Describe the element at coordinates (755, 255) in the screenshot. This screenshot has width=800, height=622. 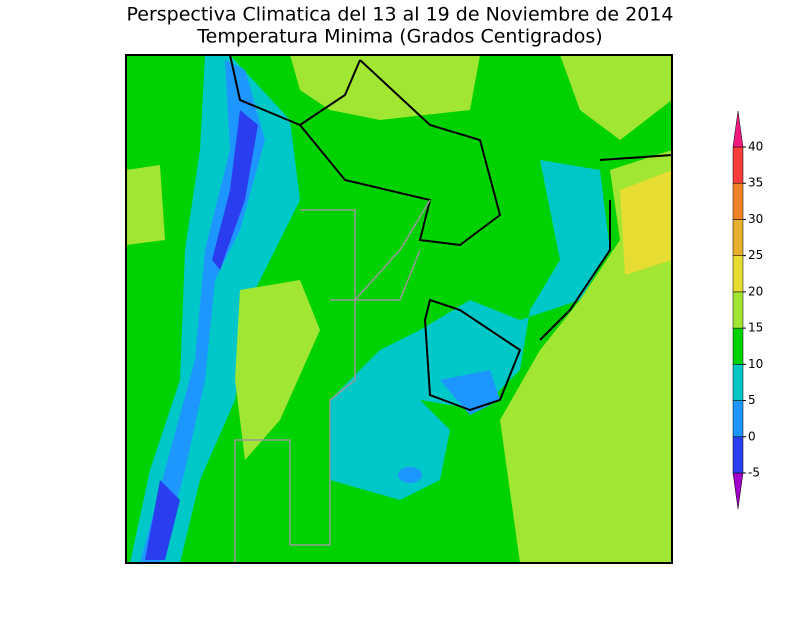
I see `colorbar-label: 25` at that location.